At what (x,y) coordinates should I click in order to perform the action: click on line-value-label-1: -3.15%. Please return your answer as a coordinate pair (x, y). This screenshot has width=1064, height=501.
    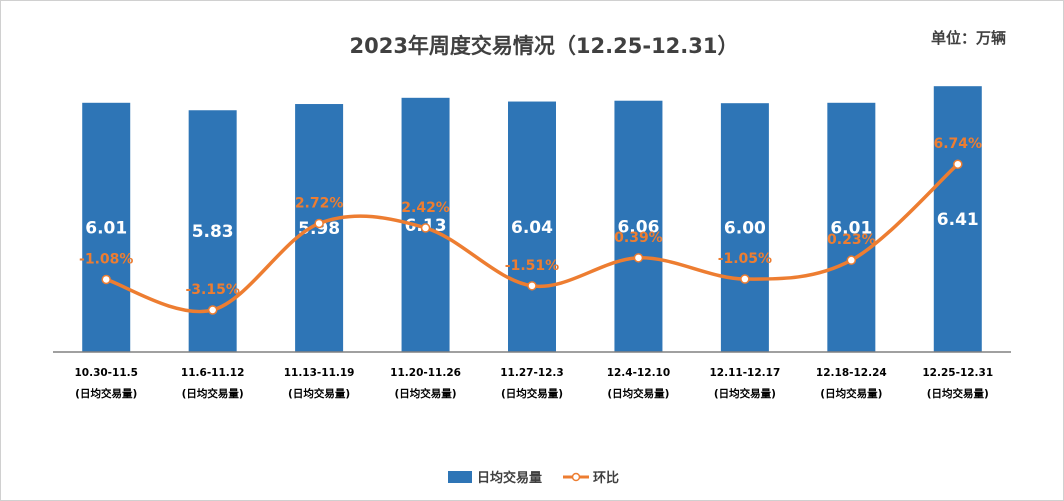
    Looking at the image, I should click on (212, 290).